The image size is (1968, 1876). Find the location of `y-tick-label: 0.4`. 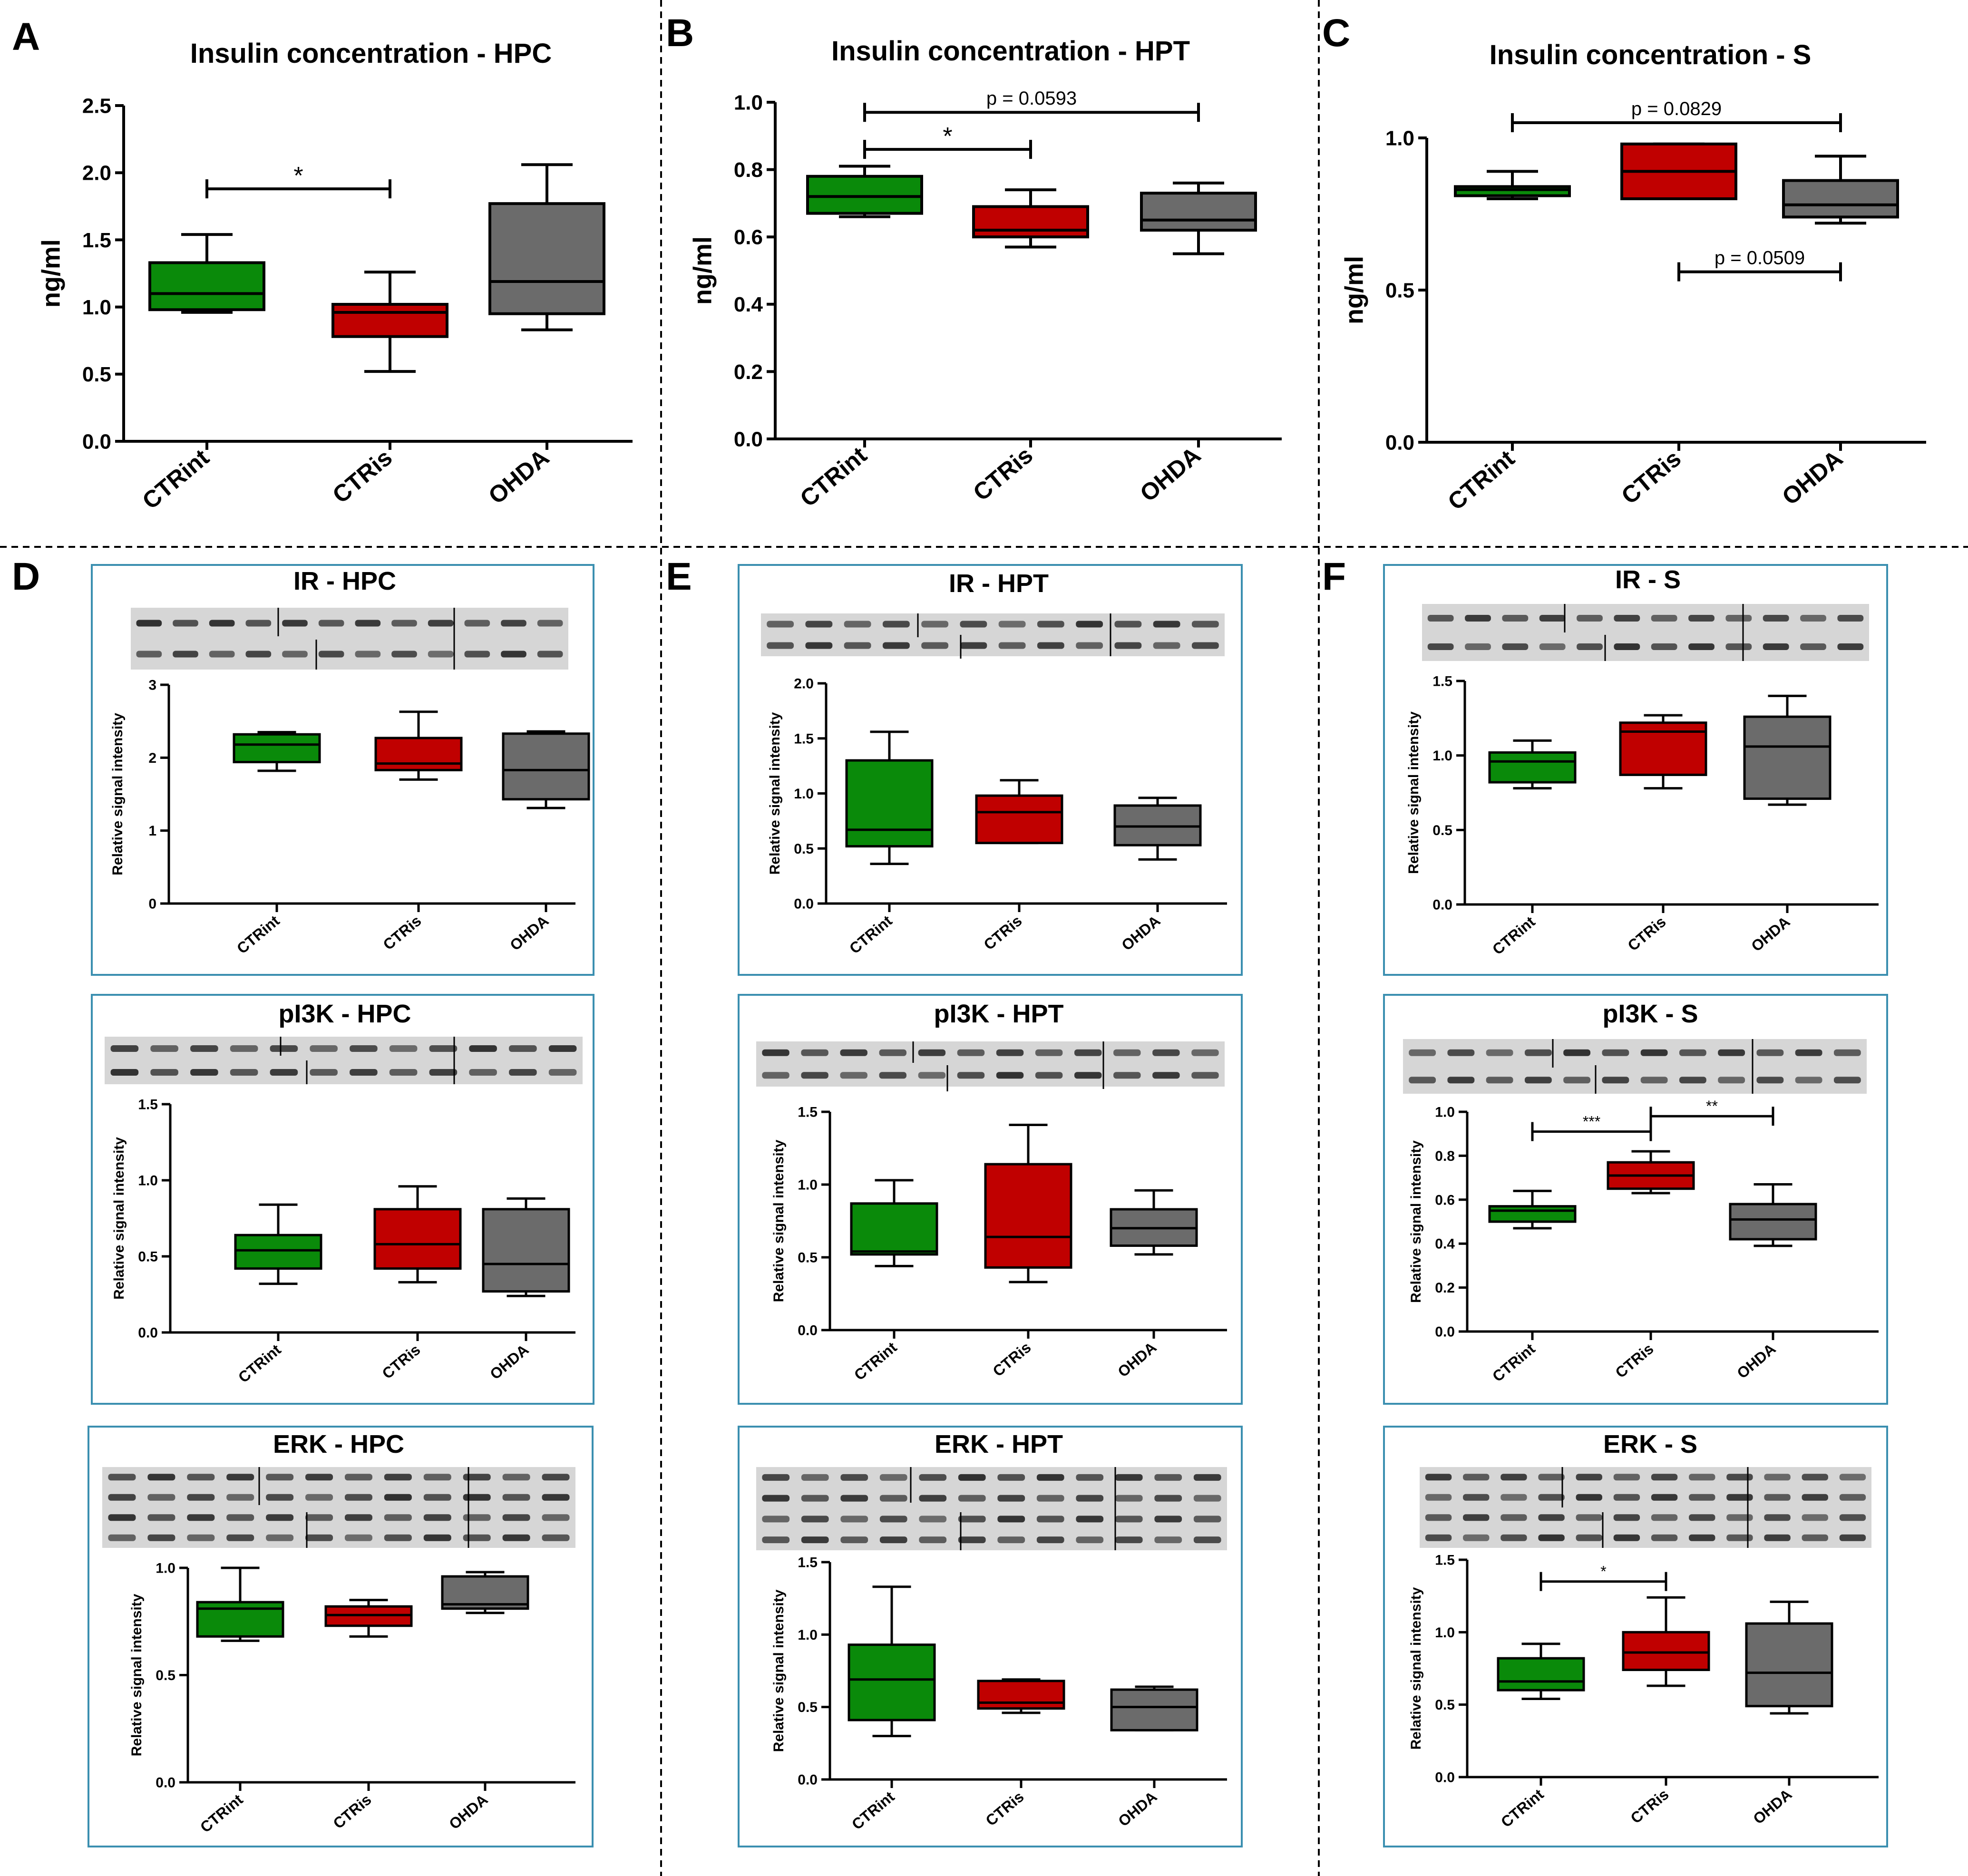

y-tick-label: 0.4 is located at coordinates (748, 304).